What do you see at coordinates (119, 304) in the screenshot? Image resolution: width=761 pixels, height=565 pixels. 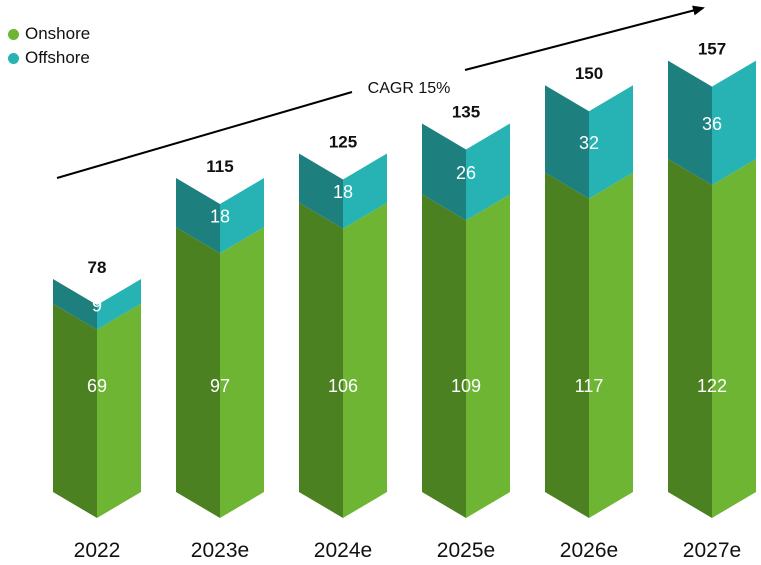 I see `bar-offshore-2022` at bounding box center [119, 304].